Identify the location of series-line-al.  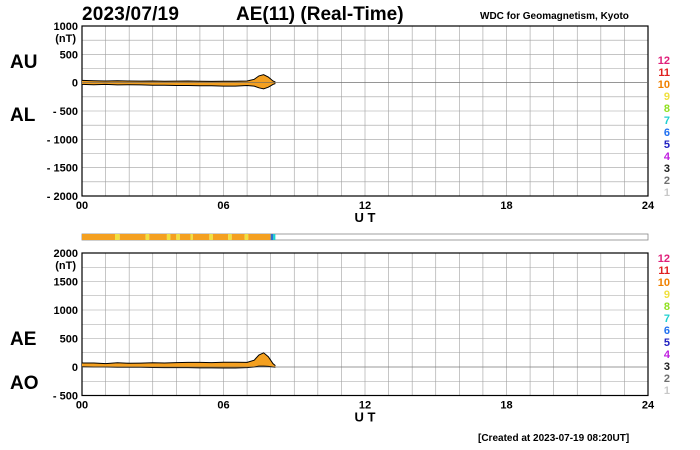
(178, 86).